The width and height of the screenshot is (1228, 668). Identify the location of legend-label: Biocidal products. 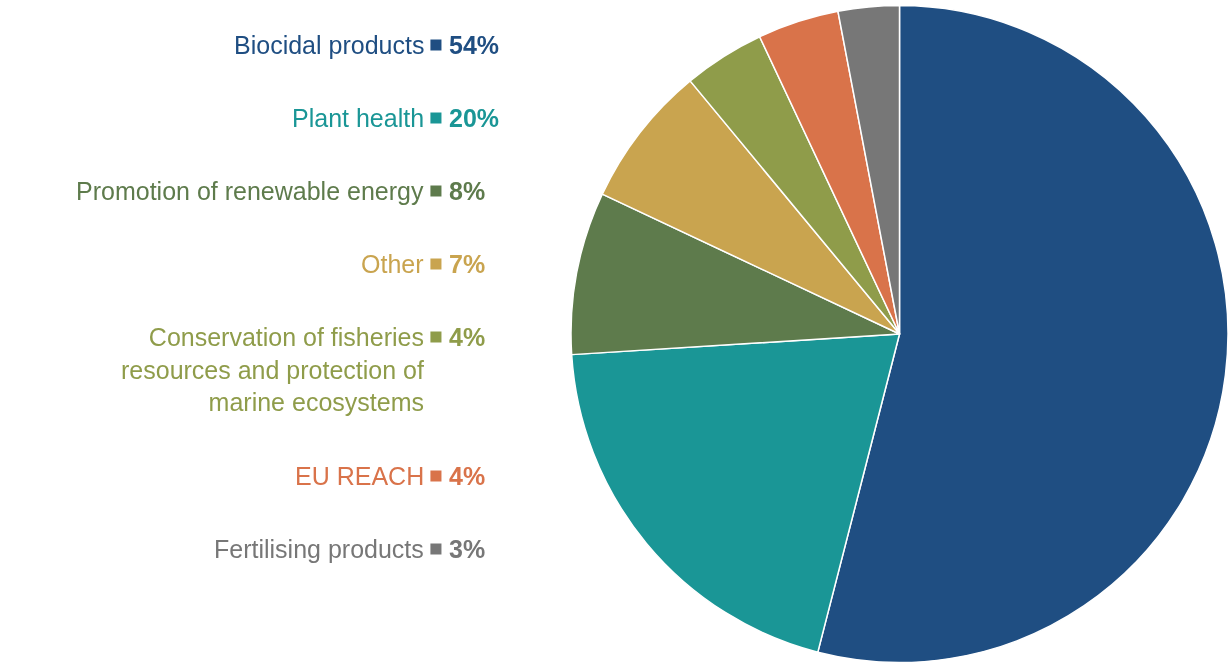
(329, 45).